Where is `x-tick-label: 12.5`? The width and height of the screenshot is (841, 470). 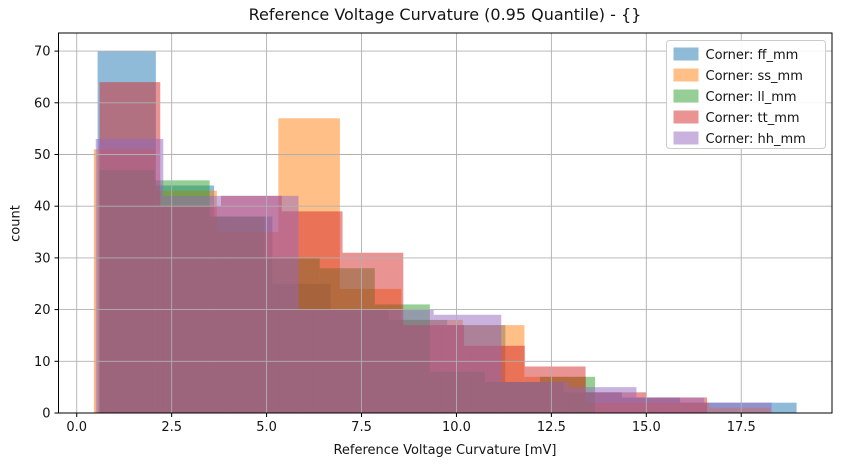 x-tick-label: 12.5 is located at coordinates (551, 427).